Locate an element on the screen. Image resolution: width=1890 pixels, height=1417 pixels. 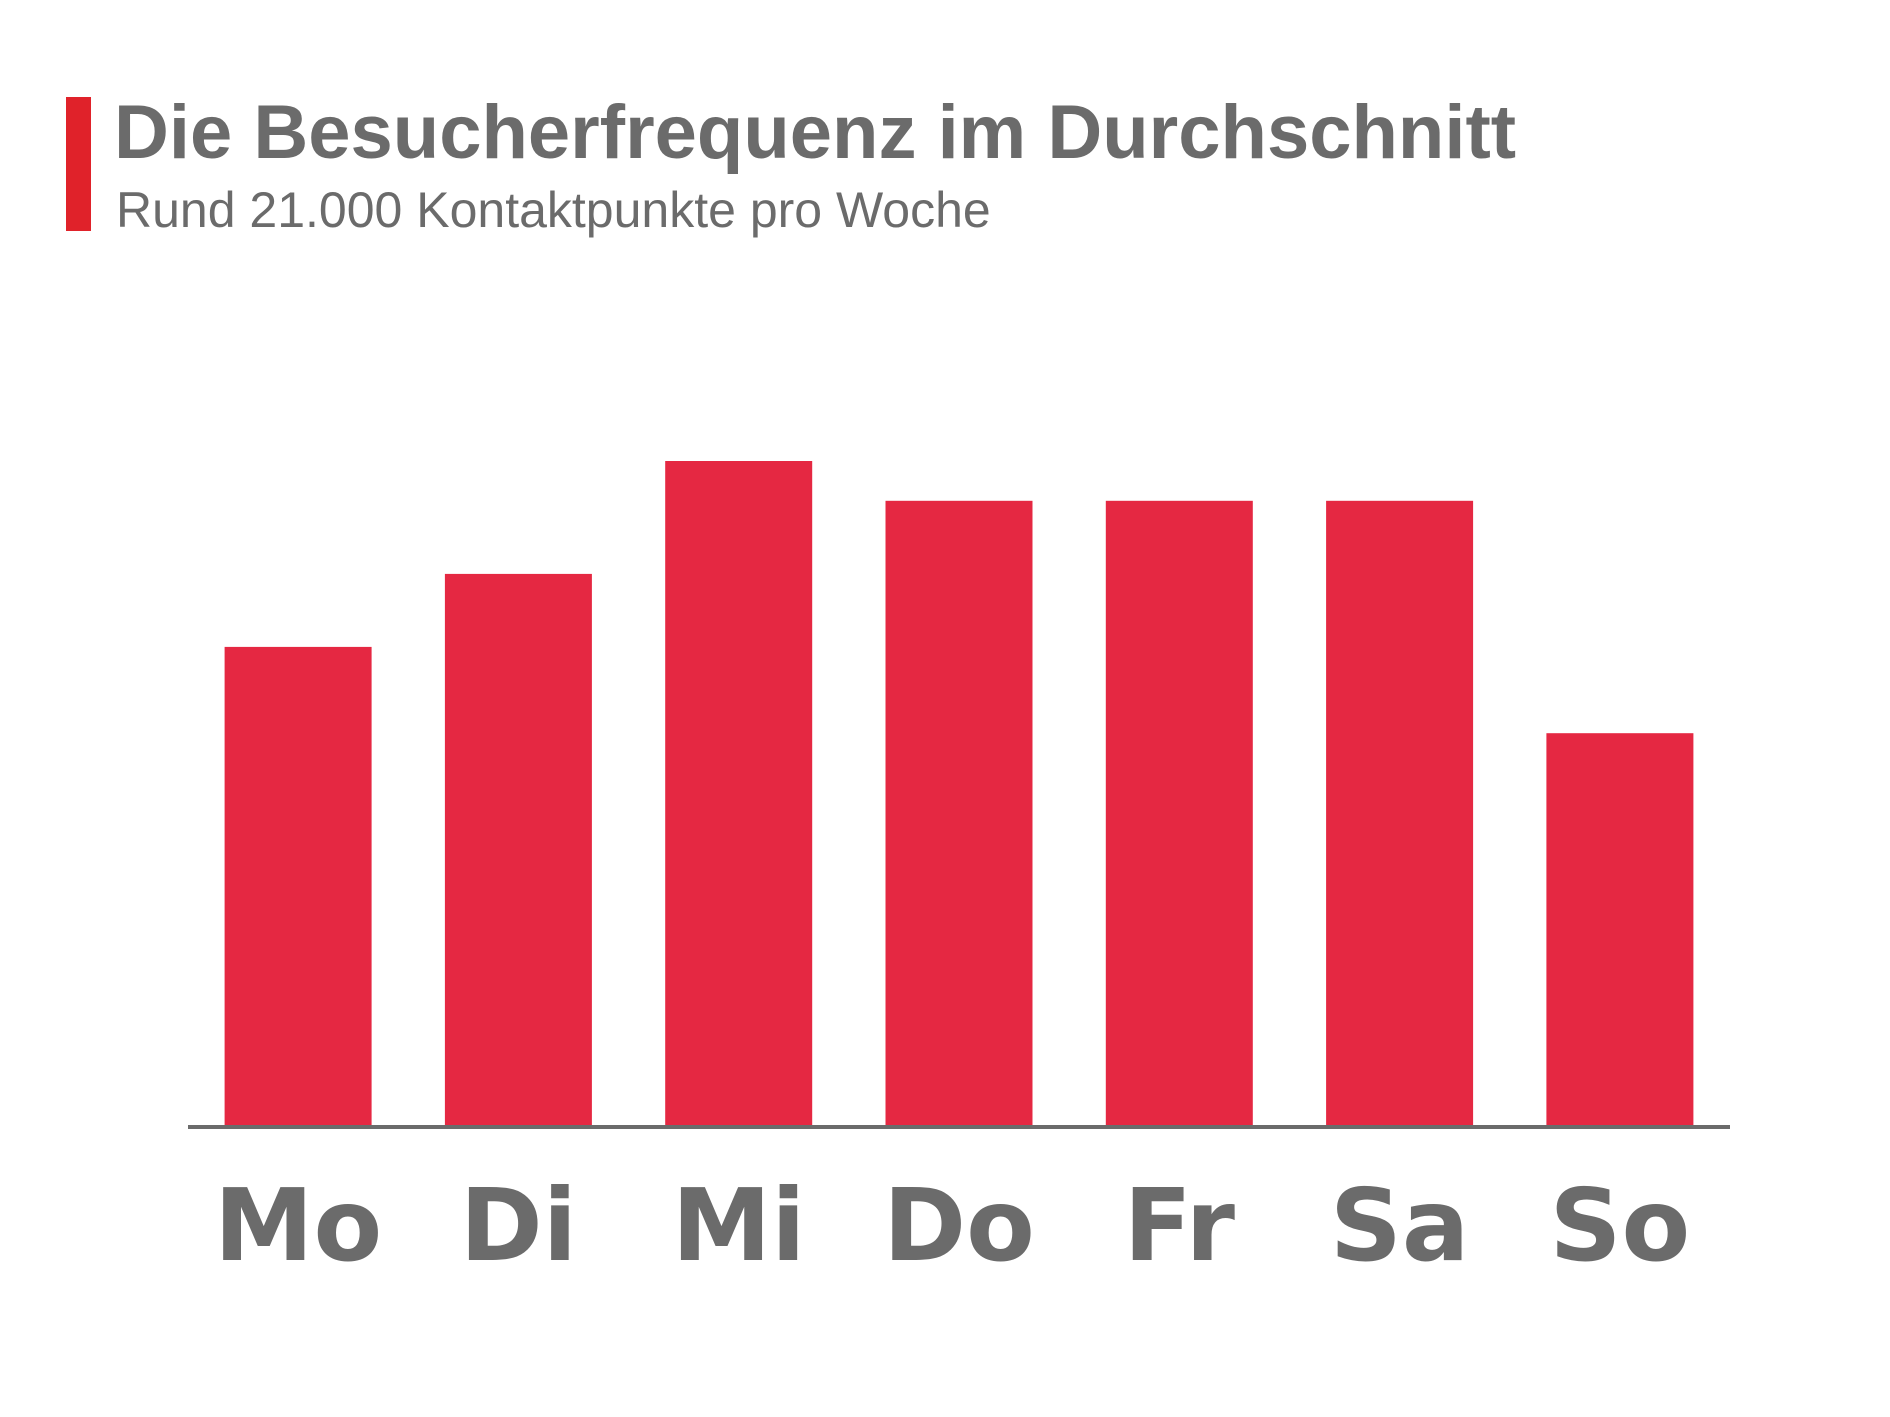
chart-subtitle: Rund 21.000 Kontaktpunkte pro Woche is located at coordinates (553, 210).